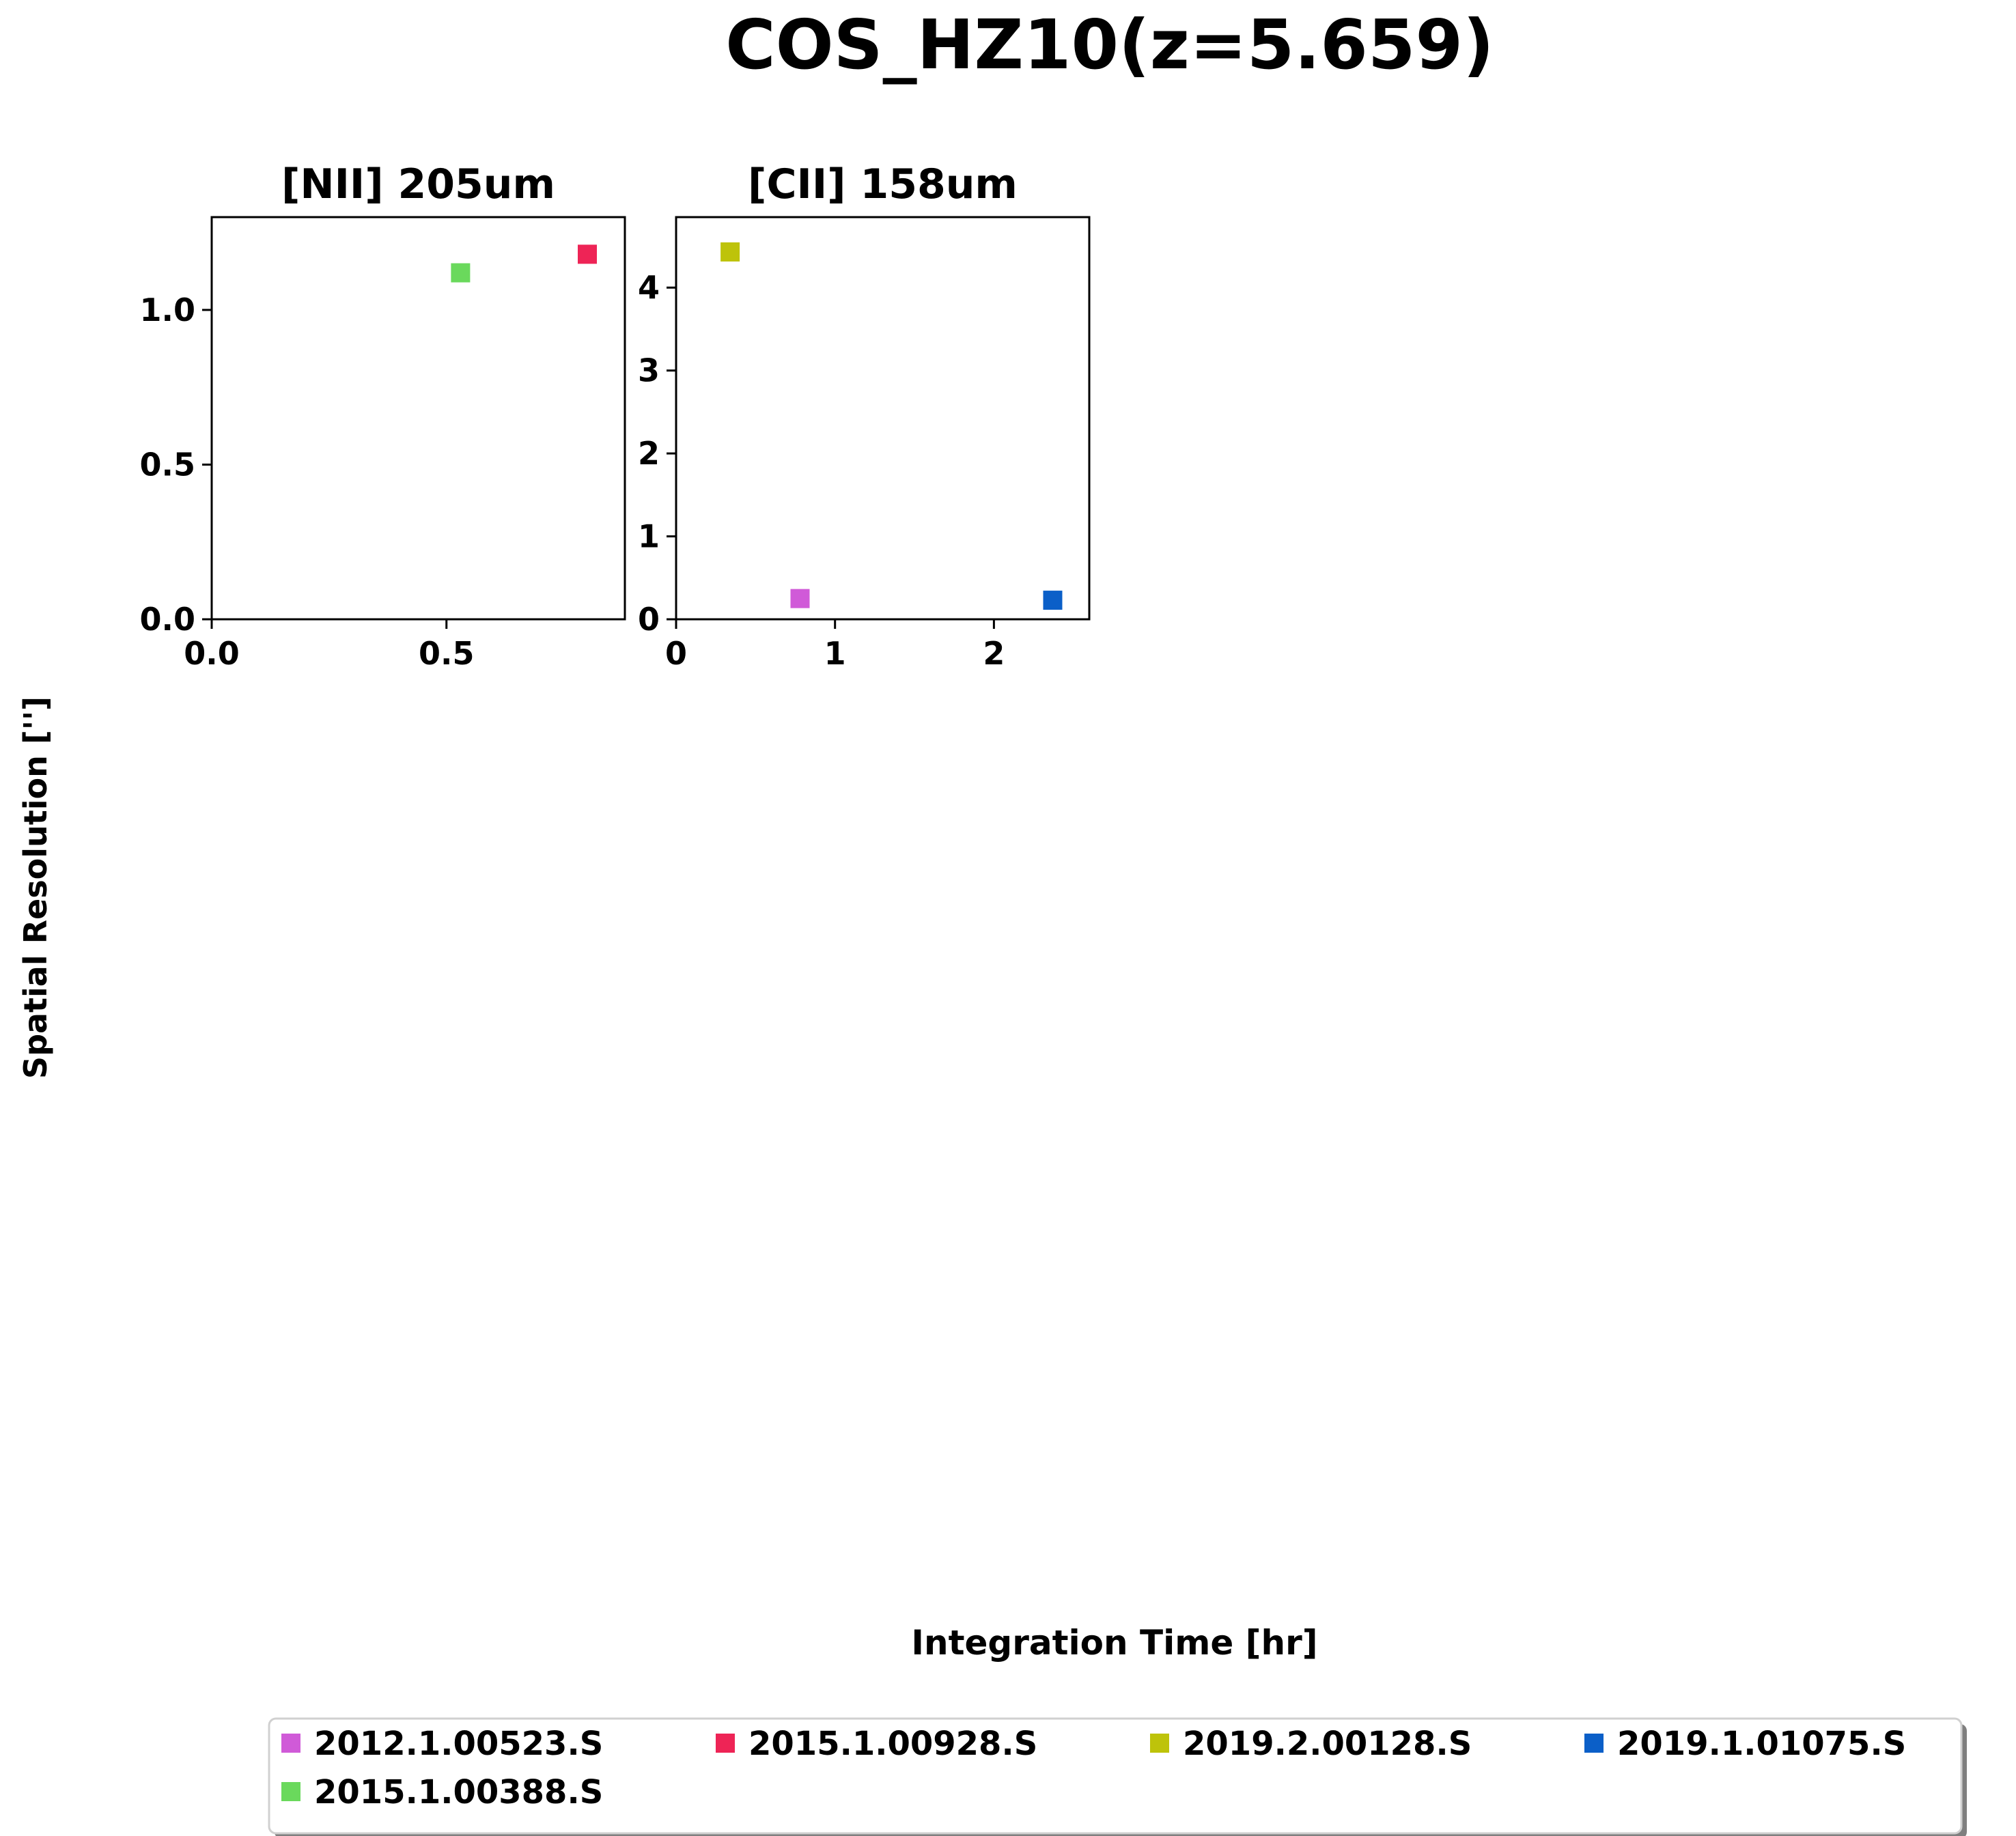 The width and height of the screenshot is (2016, 1836). Describe the element at coordinates (168, 465) in the screenshot. I see `y-tick-label: 0.5` at that location.